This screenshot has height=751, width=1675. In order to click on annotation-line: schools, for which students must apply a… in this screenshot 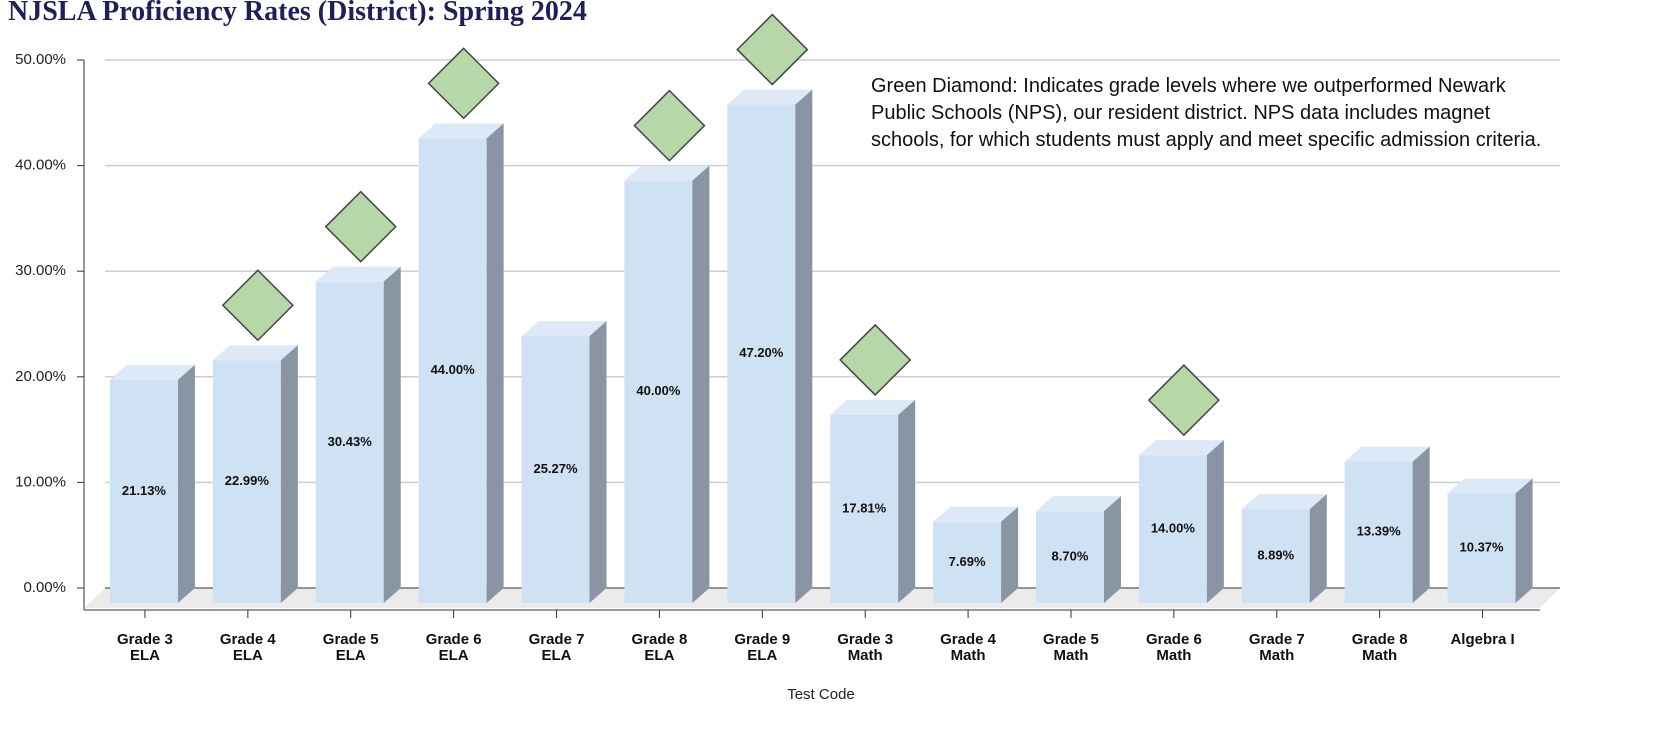, I will do `click(1206, 140)`.